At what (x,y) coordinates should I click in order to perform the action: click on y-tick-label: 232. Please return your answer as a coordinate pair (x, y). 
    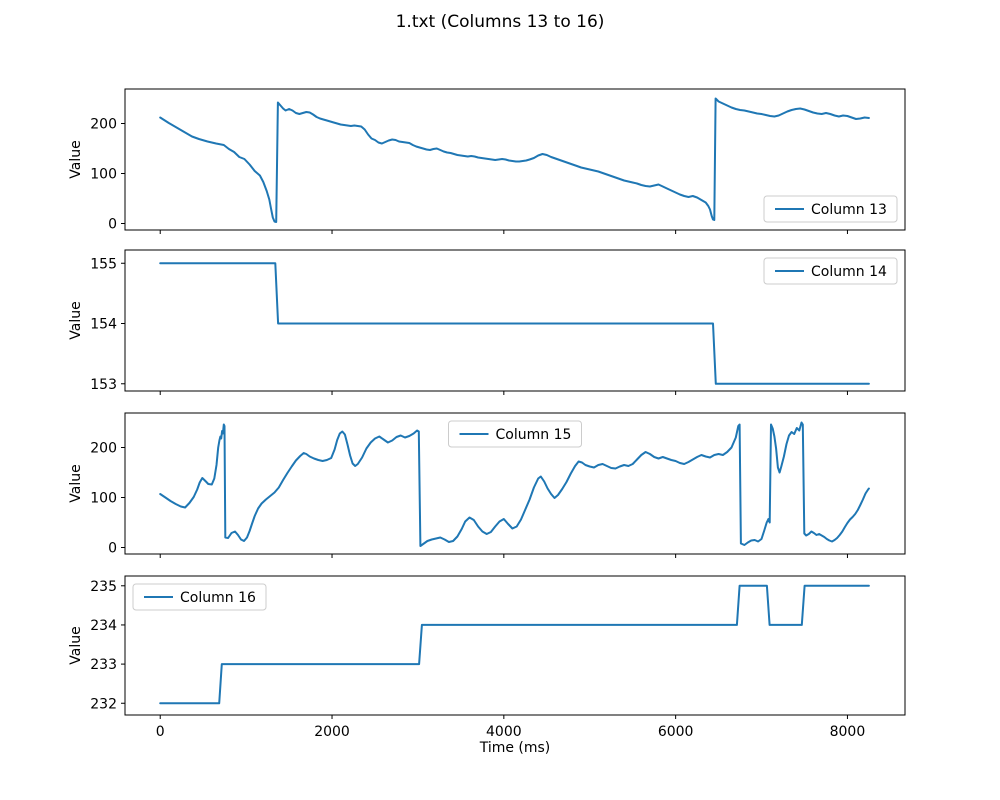
    Looking at the image, I should click on (103, 704).